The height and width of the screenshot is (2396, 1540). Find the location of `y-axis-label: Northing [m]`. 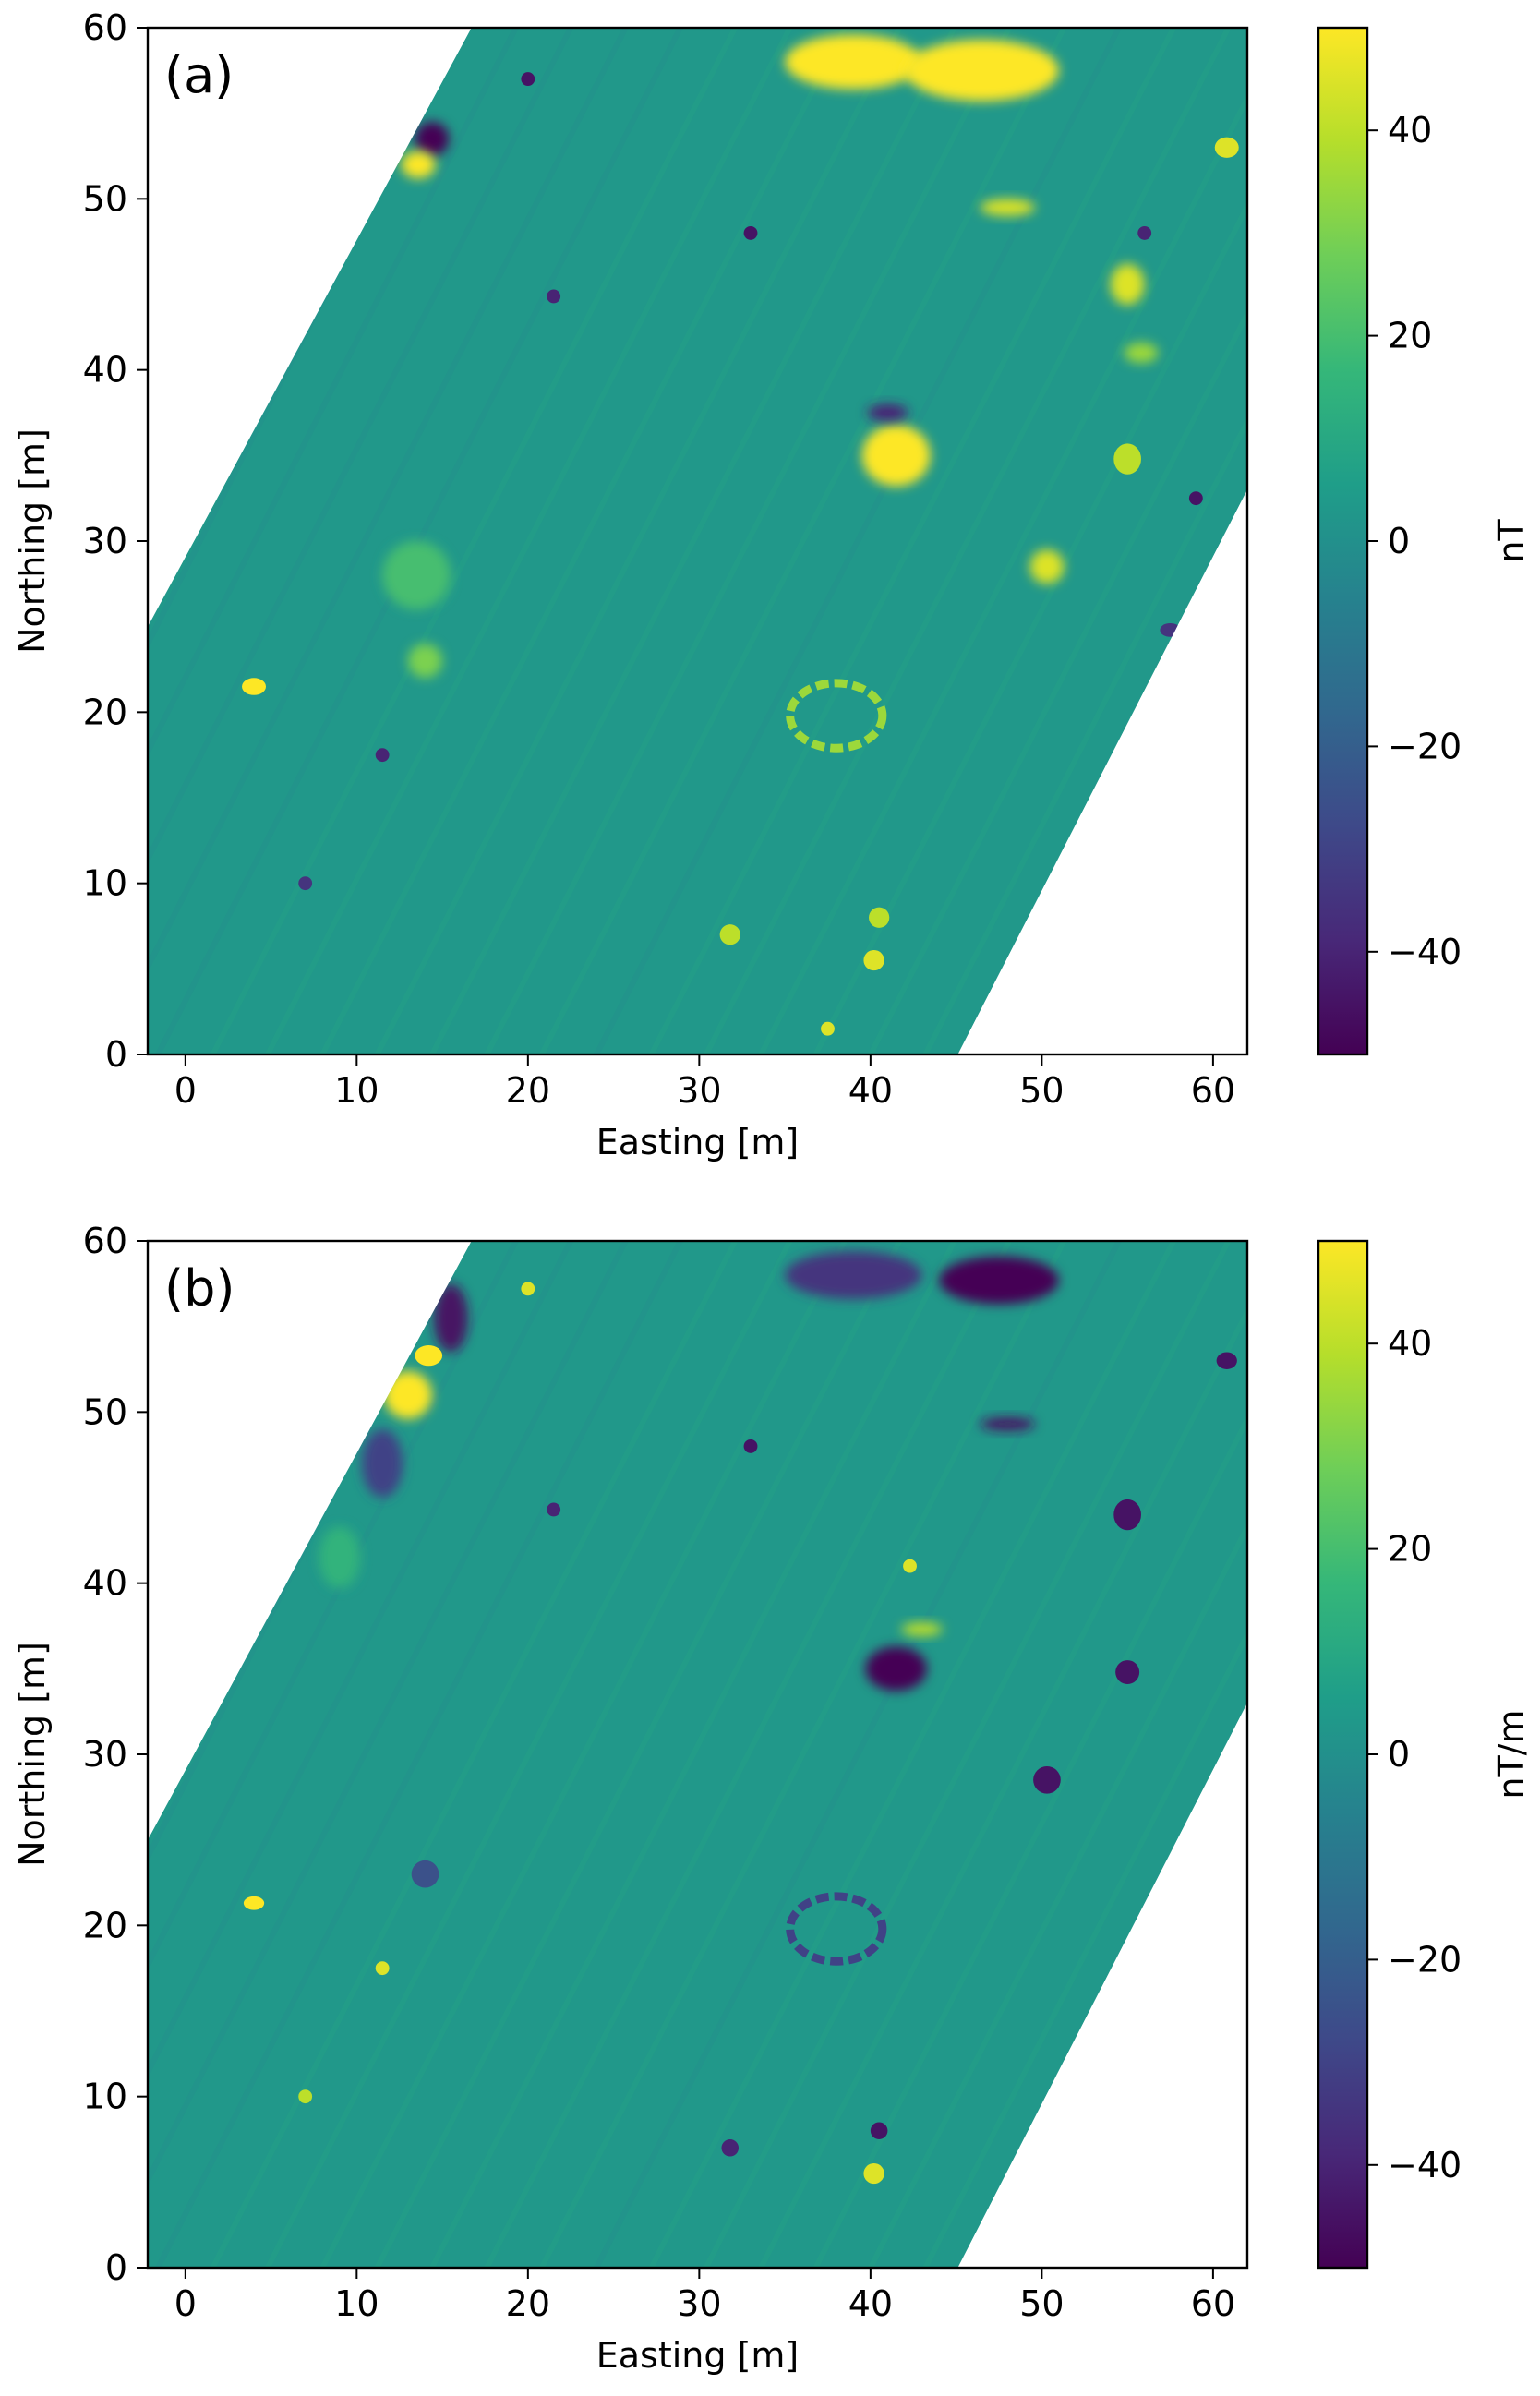

y-axis-label: Northing [m] is located at coordinates (33, 1754).